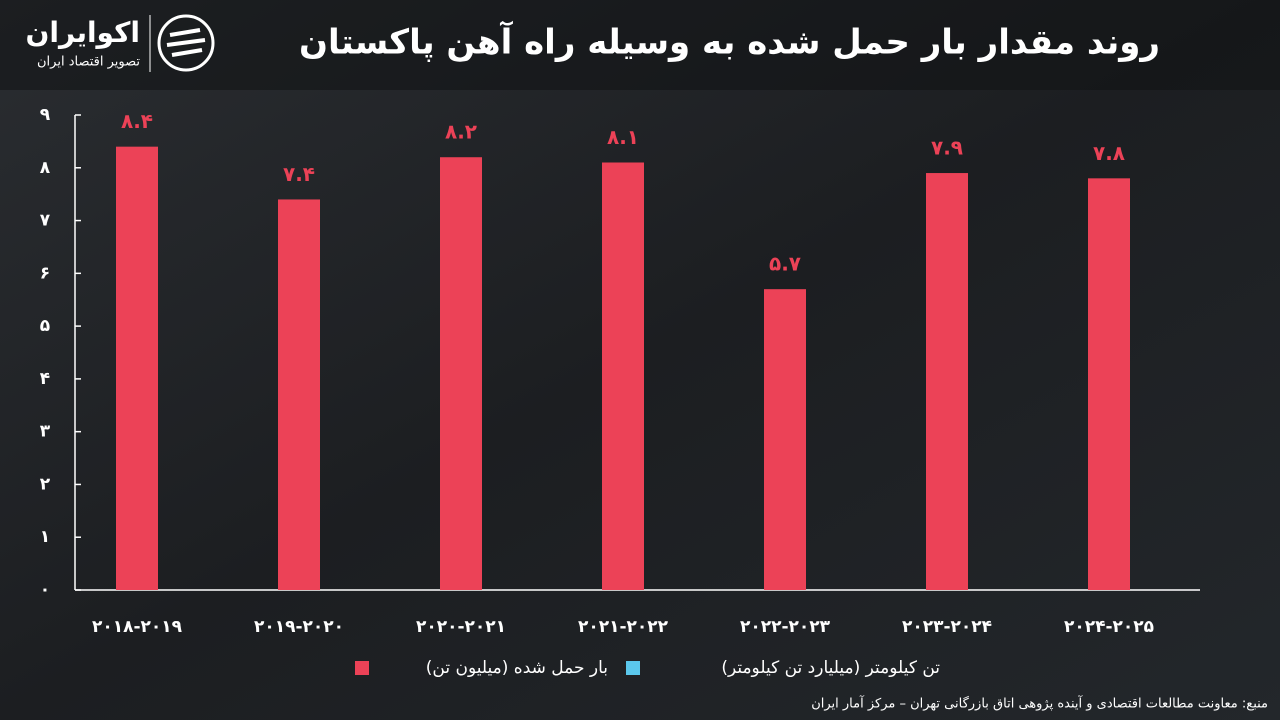 The width and height of the screenshot is (1280, 720). I want to click on logo-icon, so click(186, 43).